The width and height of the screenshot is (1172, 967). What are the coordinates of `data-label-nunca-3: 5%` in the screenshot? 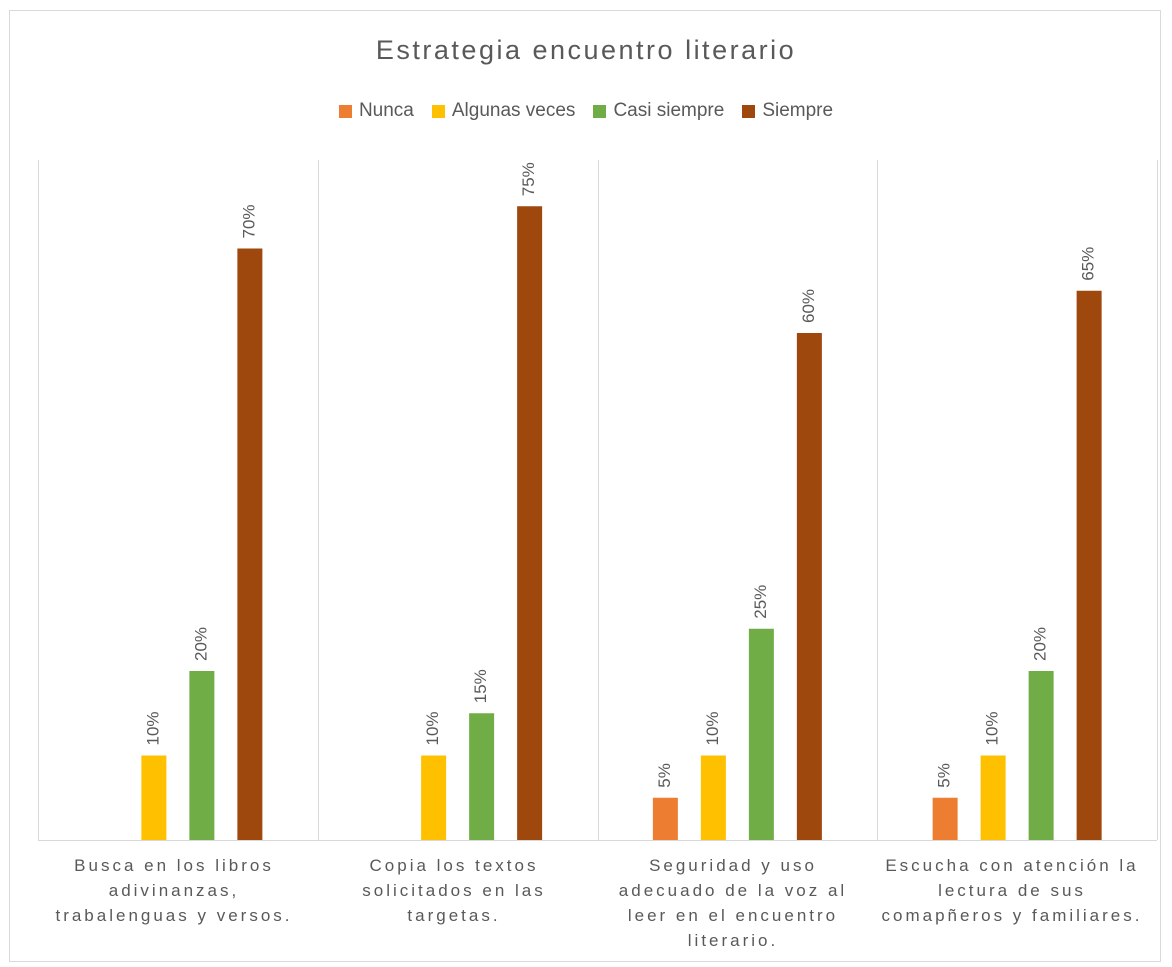 It's located at (664, 775).